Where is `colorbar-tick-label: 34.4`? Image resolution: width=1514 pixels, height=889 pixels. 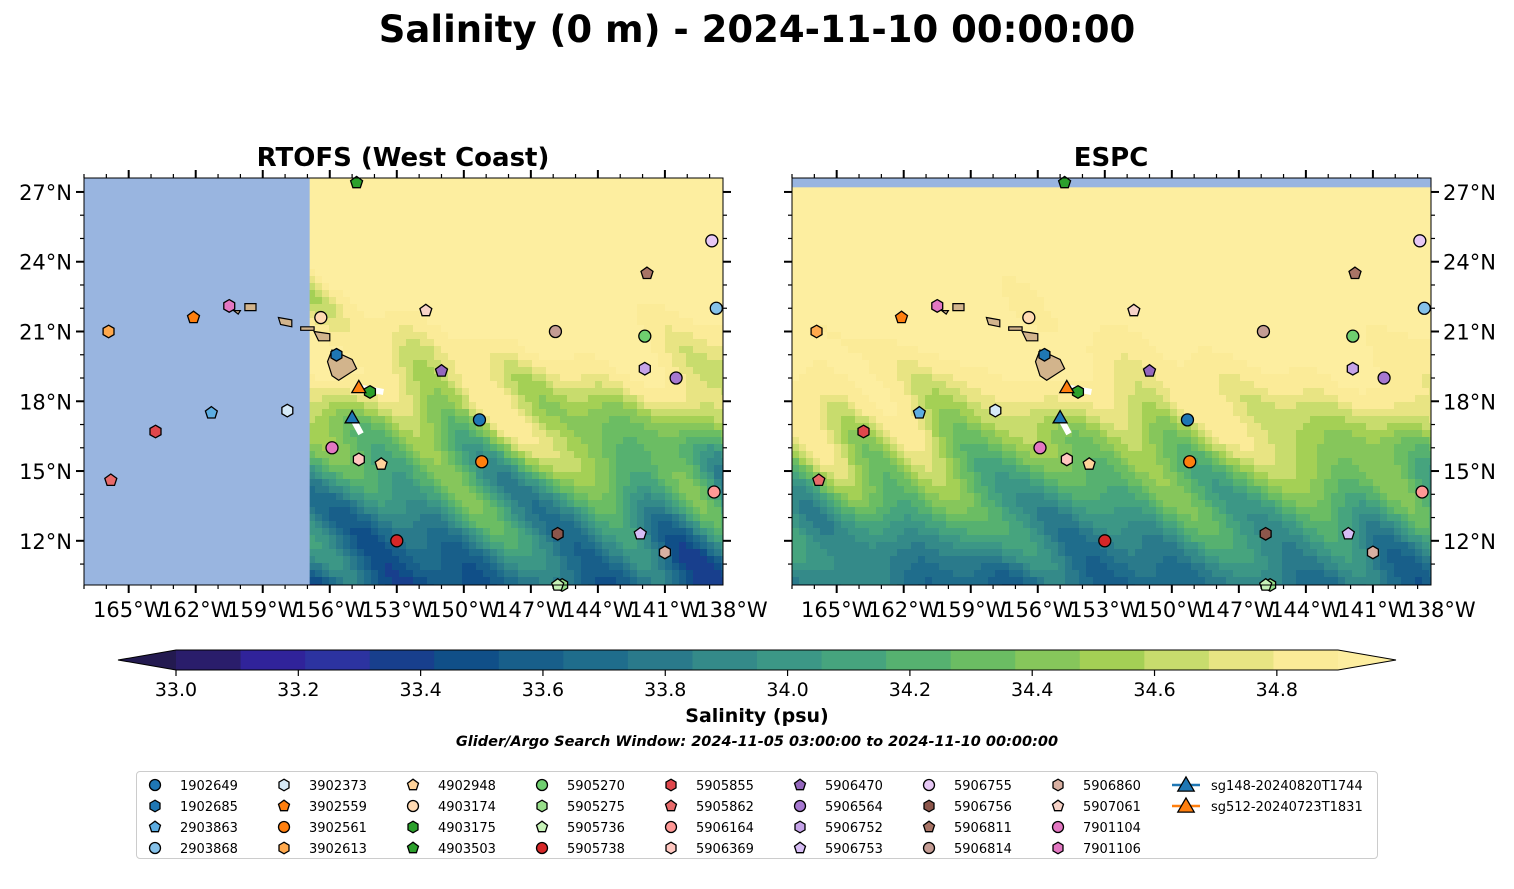
colorbar-tick-label: 34.4 is located at coordinates (1032, 690).